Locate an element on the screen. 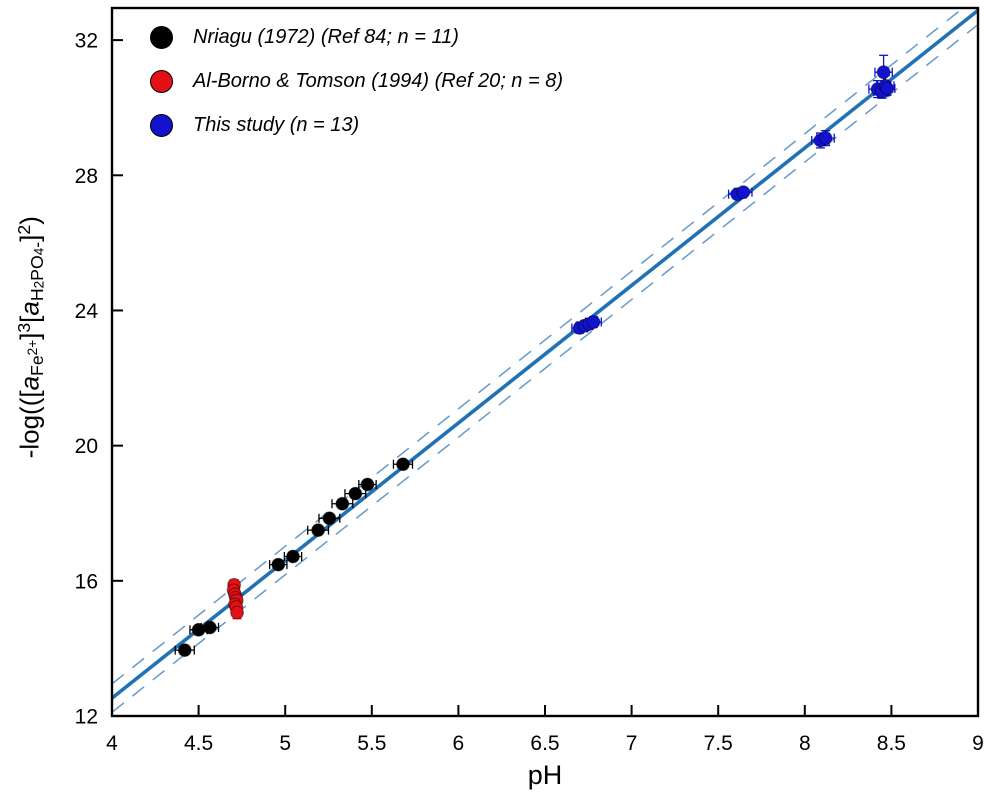 The width and height of the screenshot is (989, 811). svg-text: 28 is located at coordinates (86, 176).